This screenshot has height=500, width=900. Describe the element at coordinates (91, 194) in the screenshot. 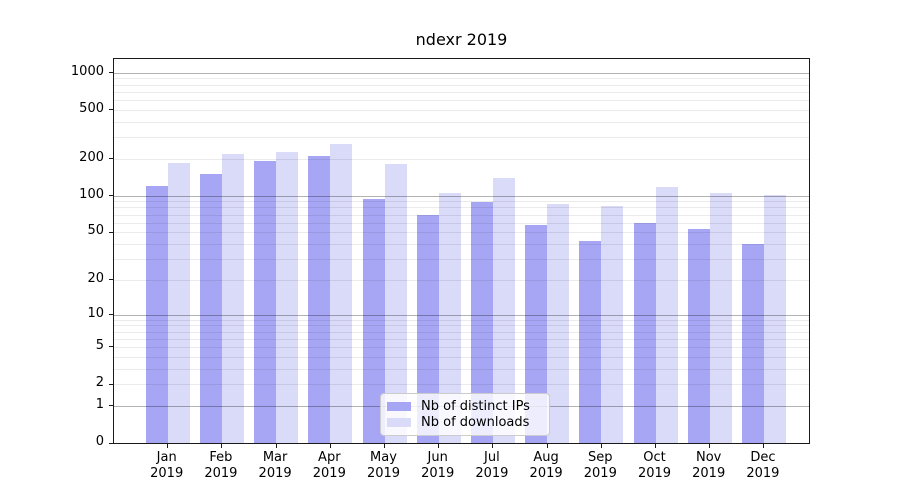

I see `y-tick-label: 100` at that location.